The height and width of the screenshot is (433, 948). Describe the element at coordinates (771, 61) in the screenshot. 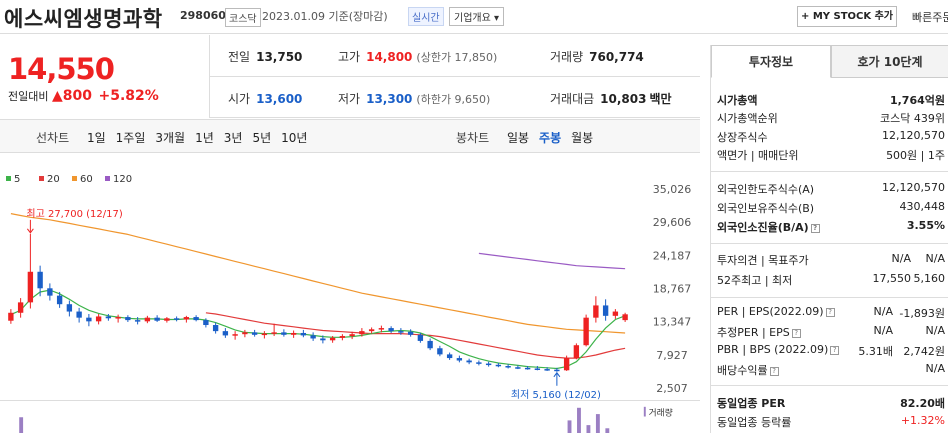

I see `tab-invest-info: 투자정보` at that location.